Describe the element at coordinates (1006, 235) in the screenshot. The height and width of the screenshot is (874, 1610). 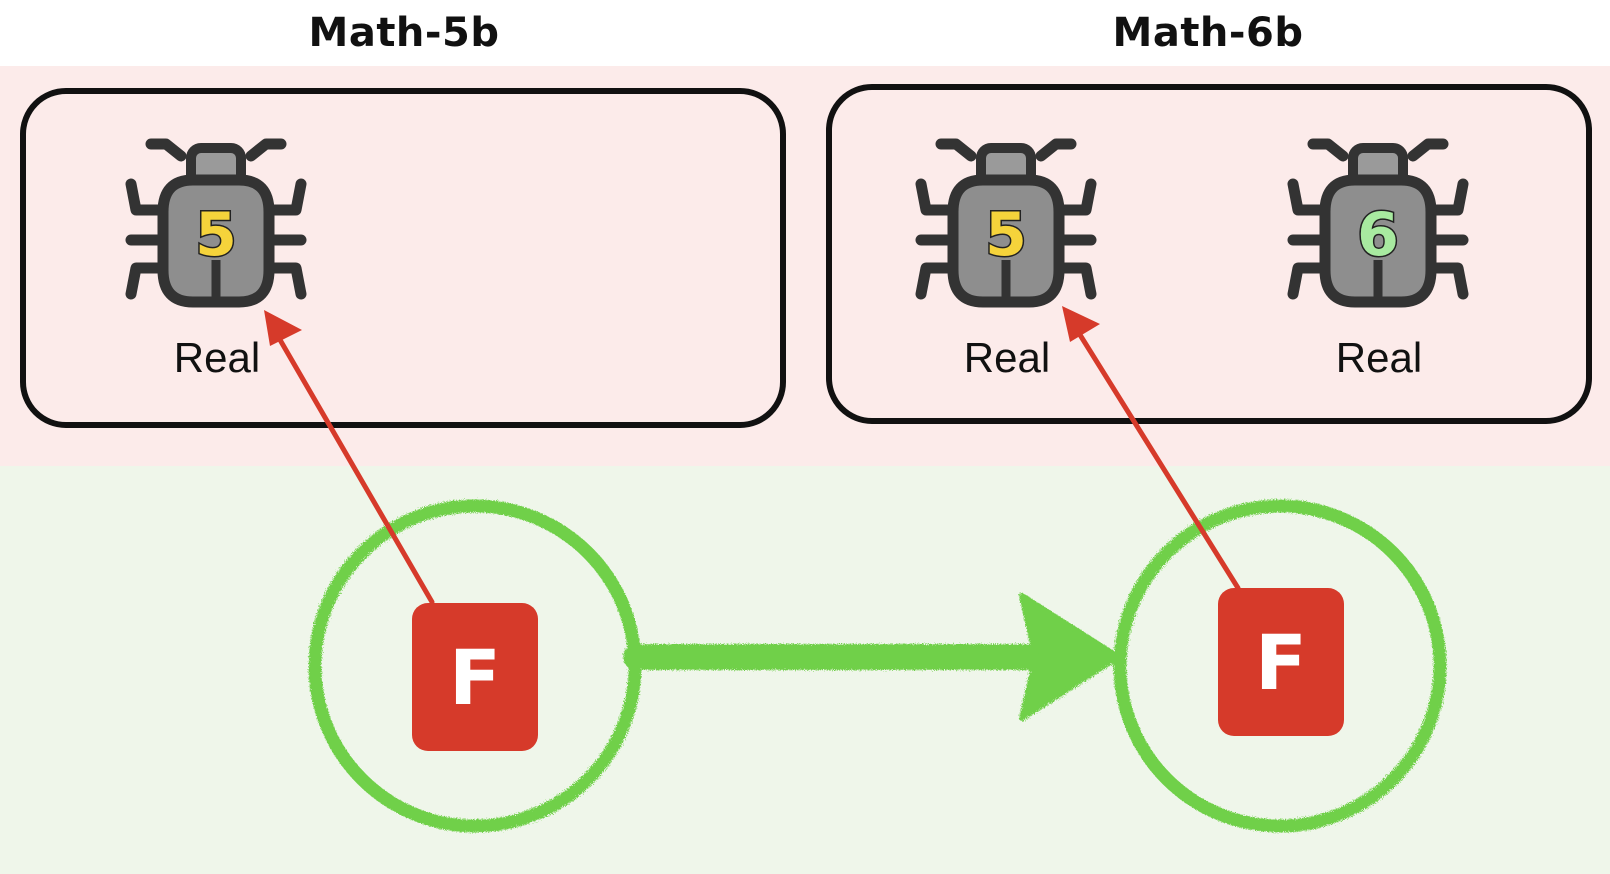
I see `bug-number-math-6b-1: 5` at that location.